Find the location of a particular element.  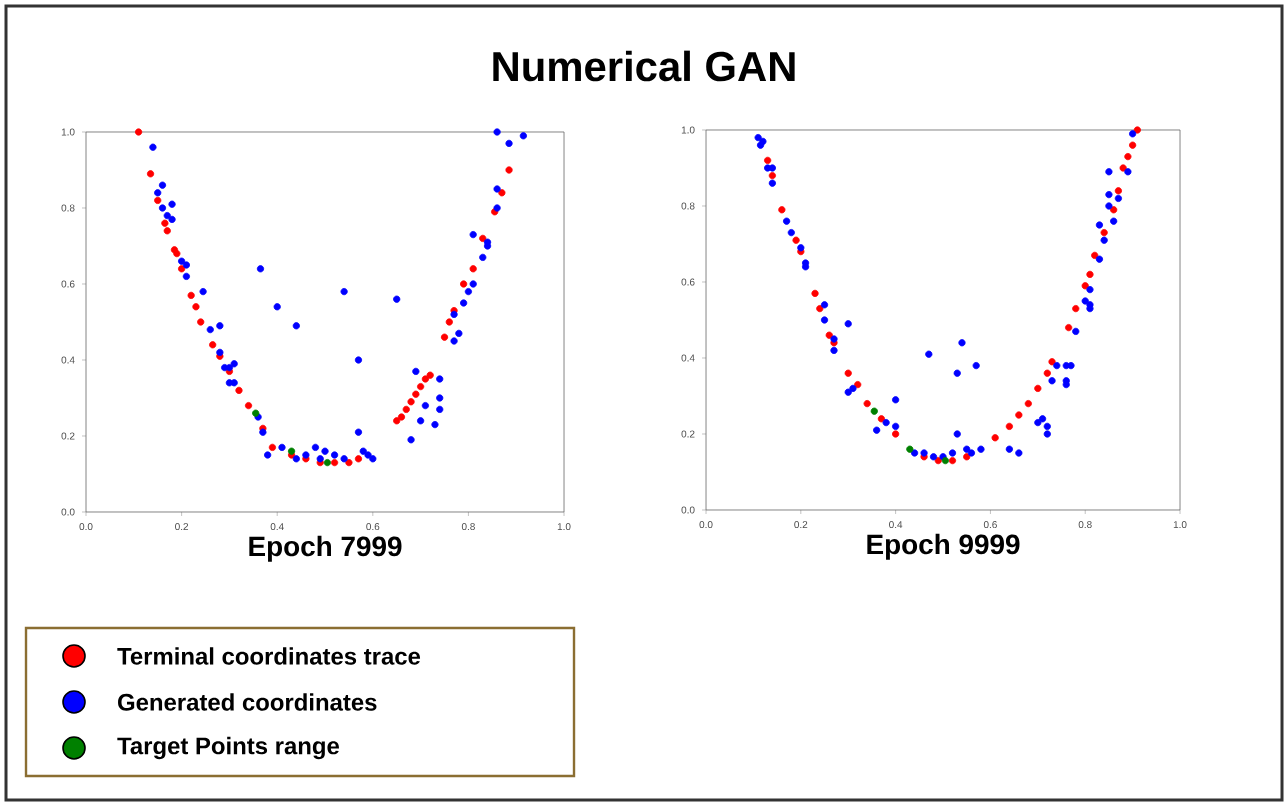

chart-title: Numerical GAN is located at coordinates (644, 66).